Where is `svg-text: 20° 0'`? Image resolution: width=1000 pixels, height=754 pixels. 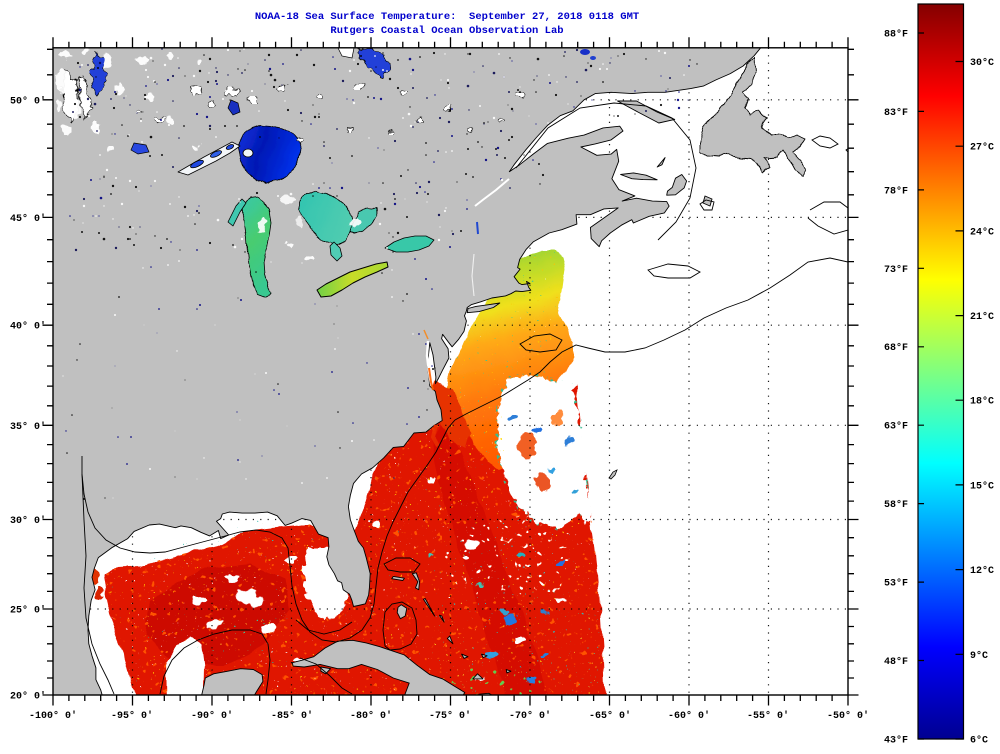
svg-text: 20° 0' is located at coordinates (28, 697).